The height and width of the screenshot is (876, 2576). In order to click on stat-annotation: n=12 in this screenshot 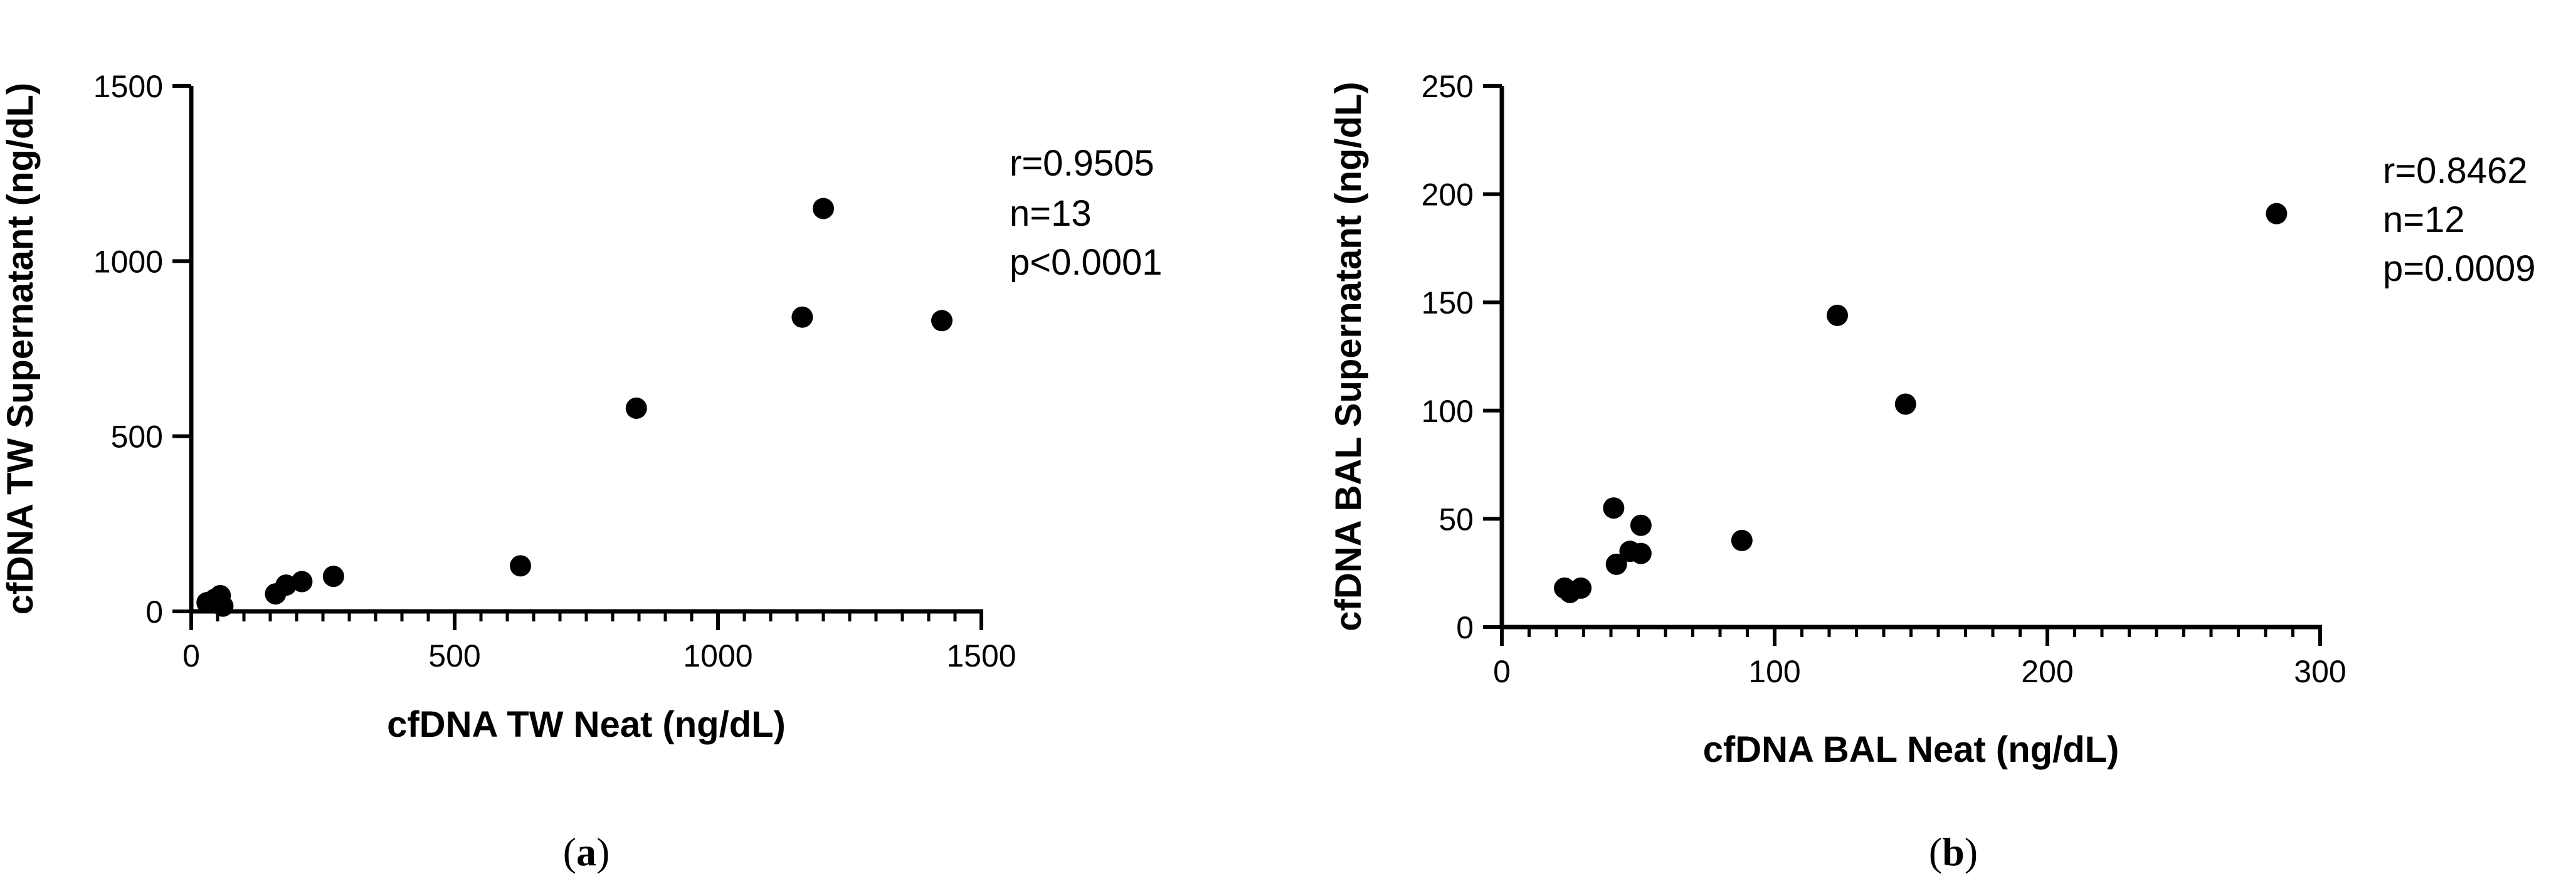, I will do `click(2424, 219)`.